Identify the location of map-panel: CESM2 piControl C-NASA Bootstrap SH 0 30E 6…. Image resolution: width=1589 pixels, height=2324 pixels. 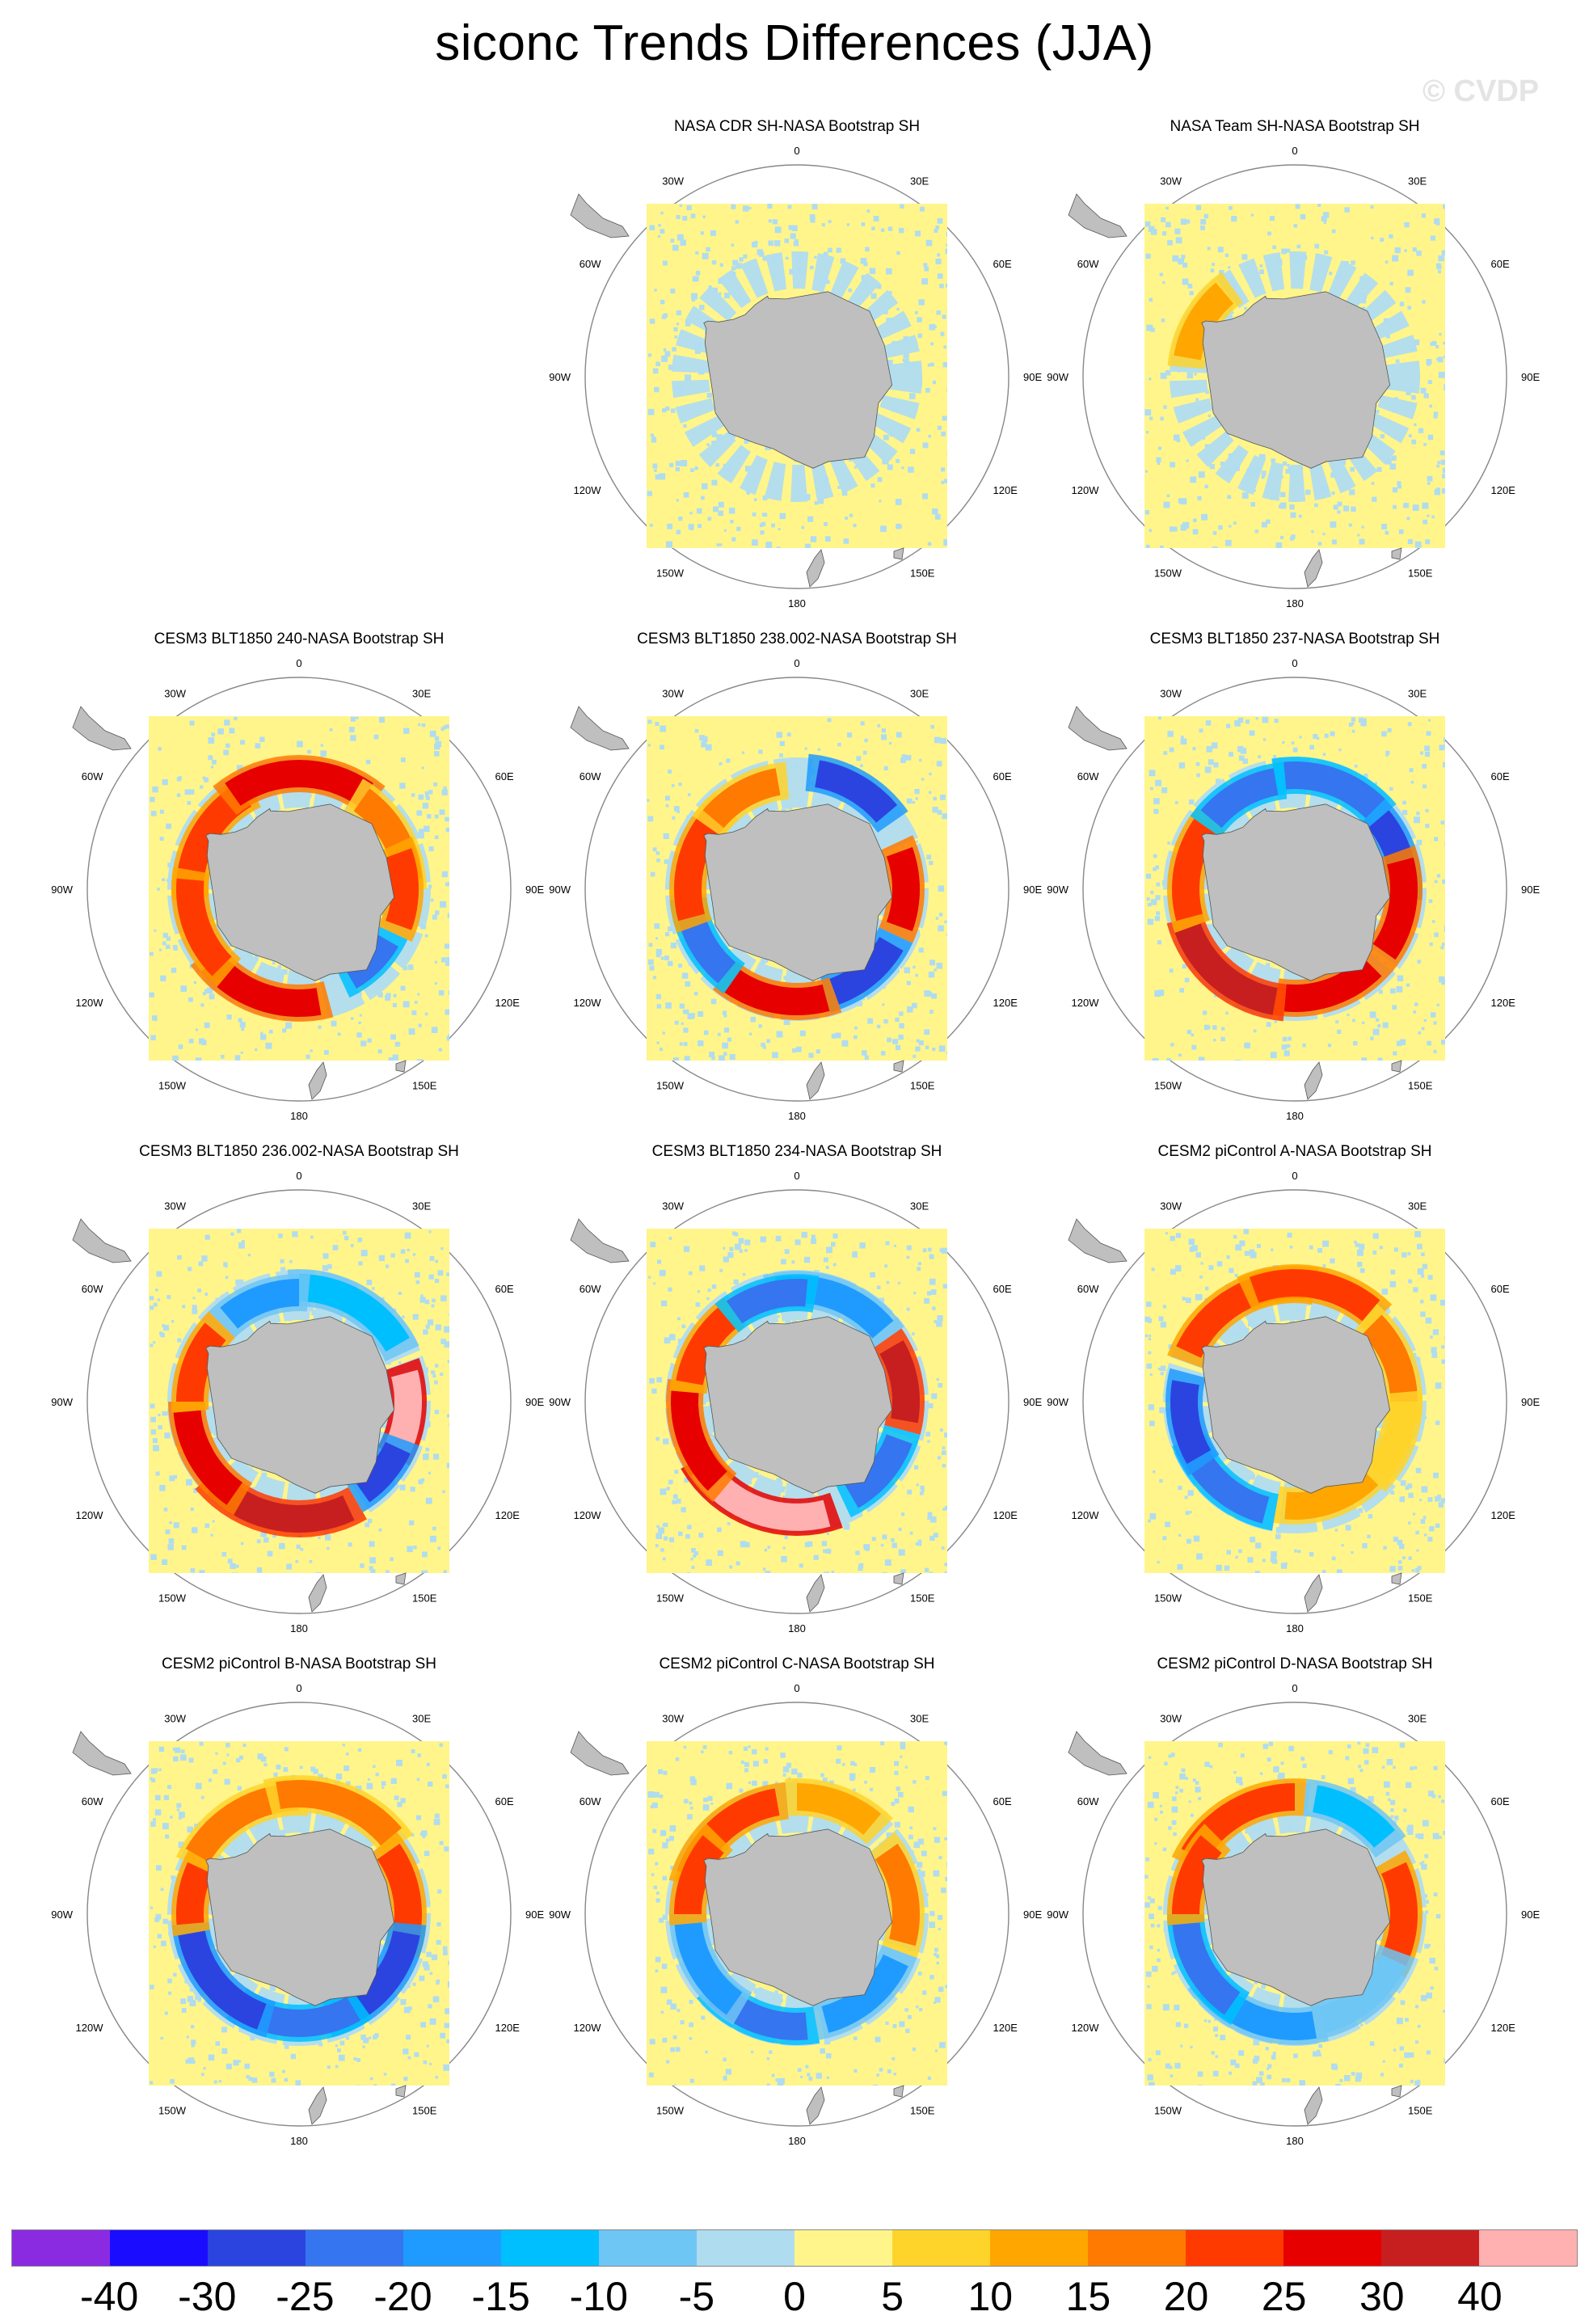
(795, 1906).